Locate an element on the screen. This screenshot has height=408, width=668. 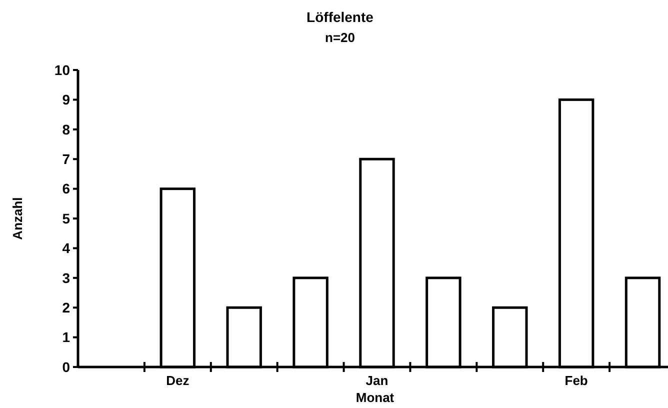
x-axis-title: Monat is located at coordinates (375, 397).